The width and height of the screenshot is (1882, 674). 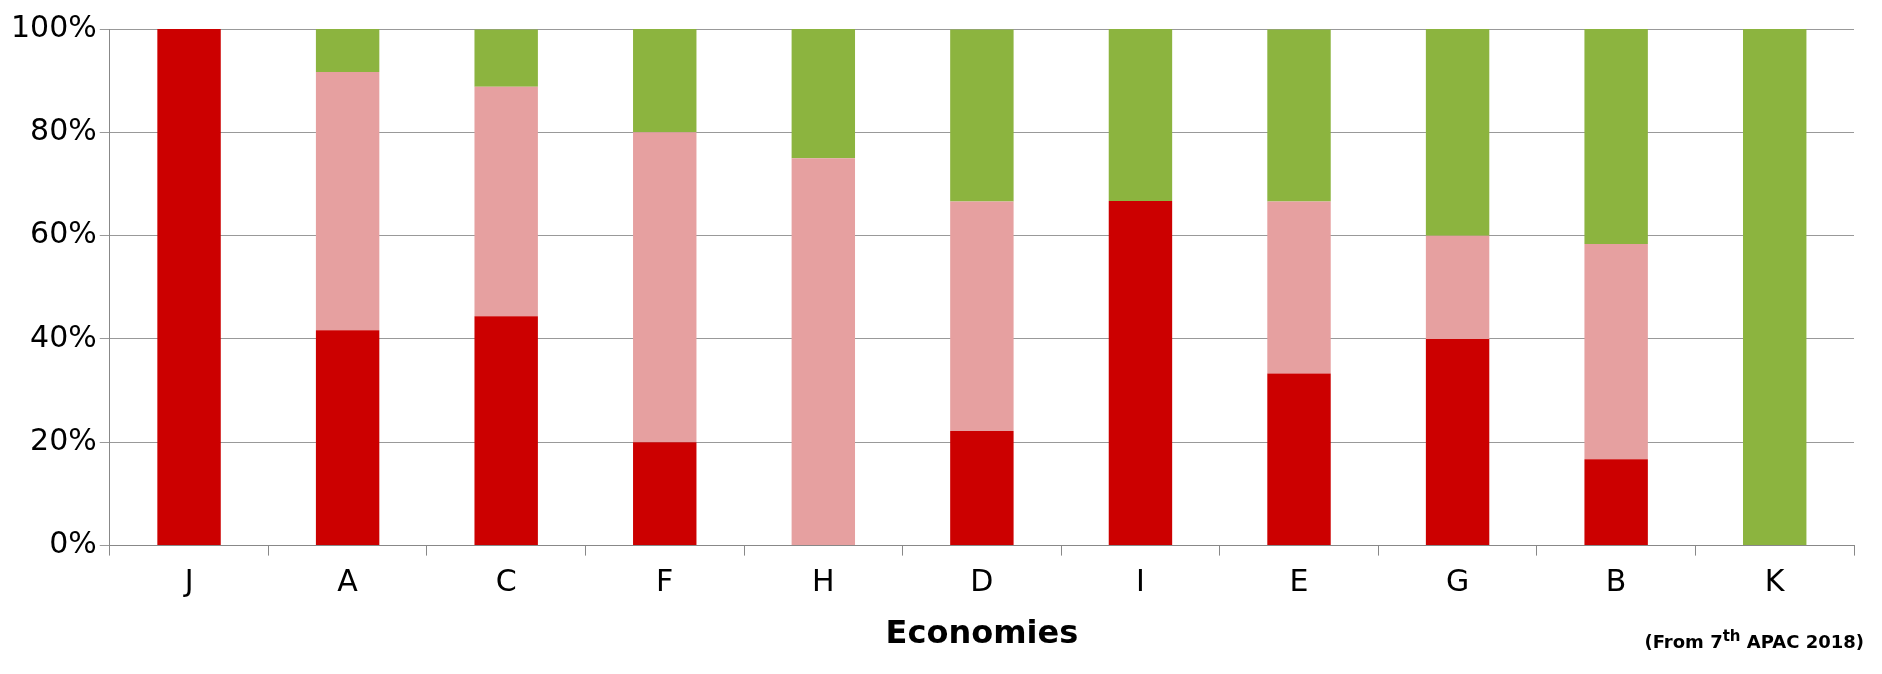 I want to click on x-tick-label: C, so click(x=506, y=581).